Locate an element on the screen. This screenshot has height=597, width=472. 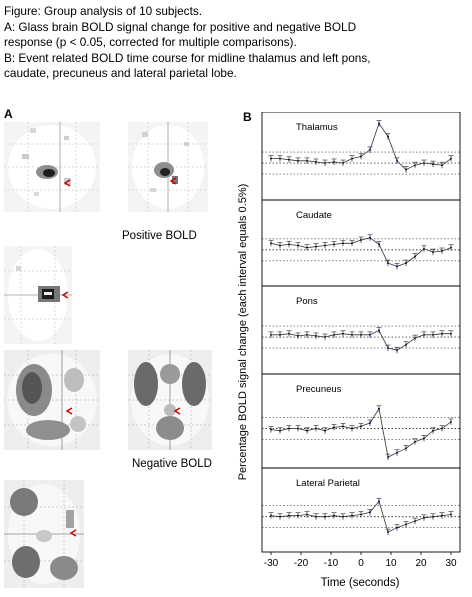
panel-pons: Pons is located at coordinates (361, 330).